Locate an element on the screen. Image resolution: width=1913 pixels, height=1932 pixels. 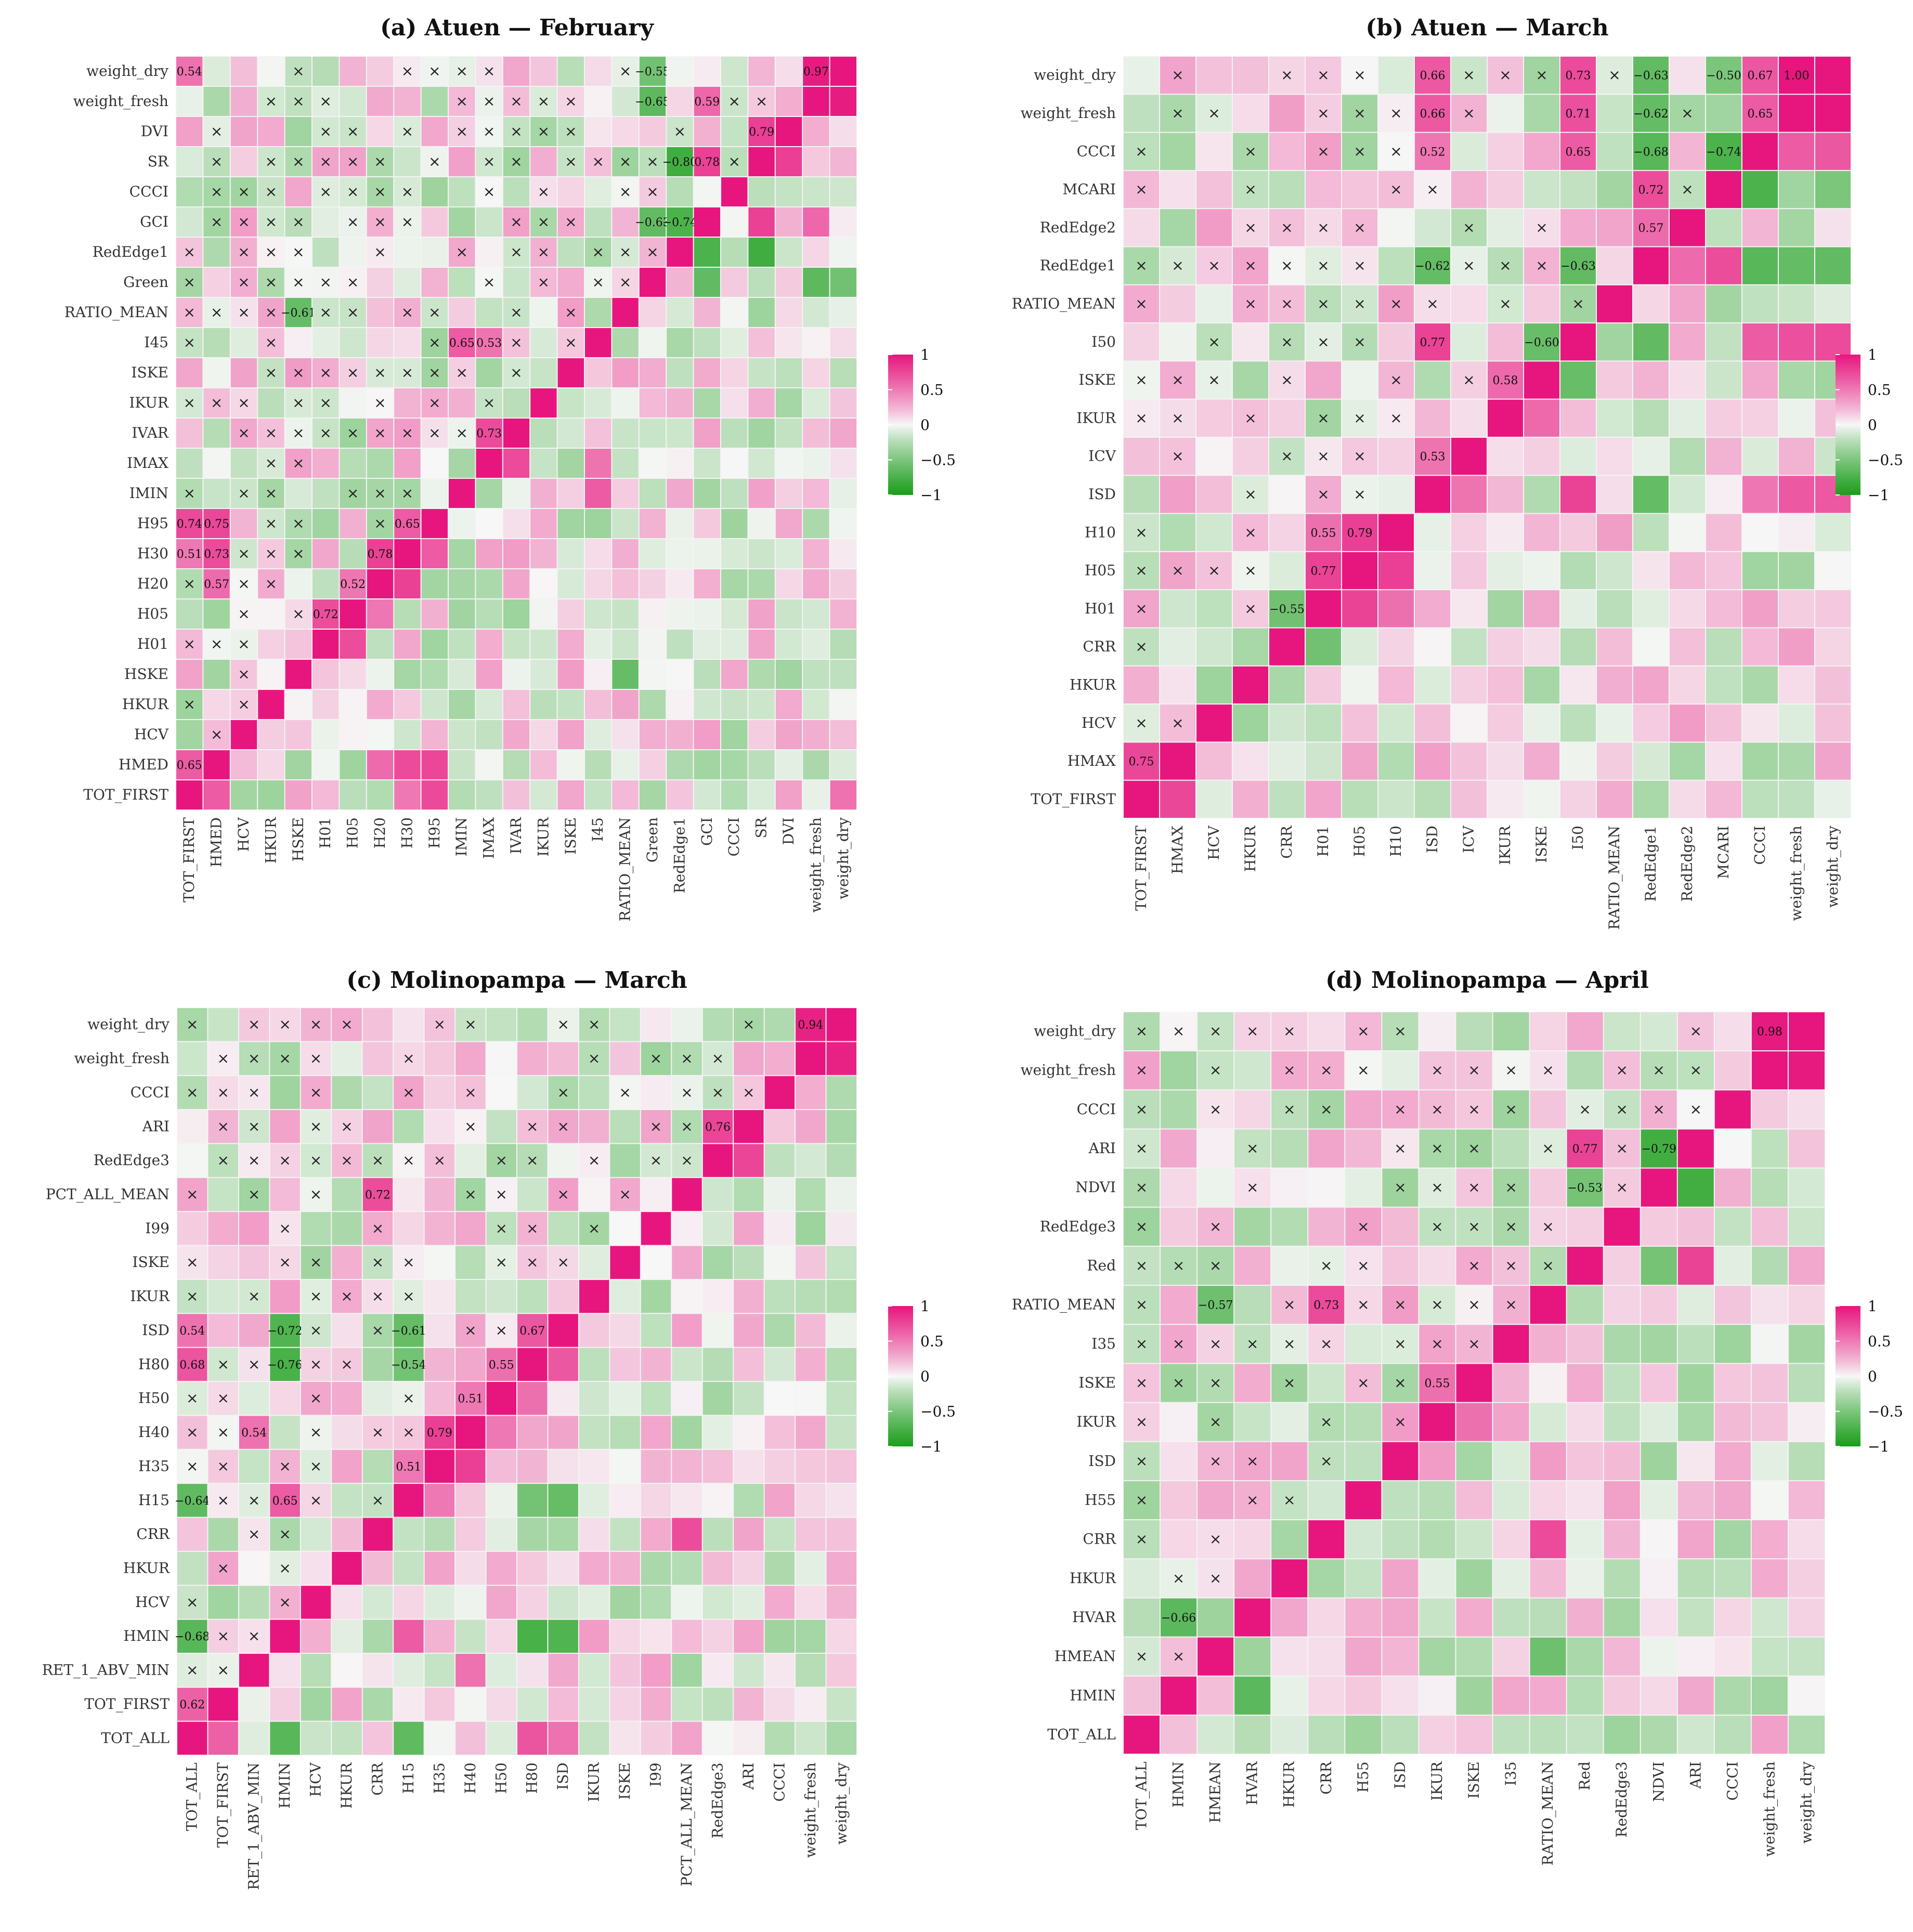
column-label: RATIO_MEAN is located at coordinates (626, 869).